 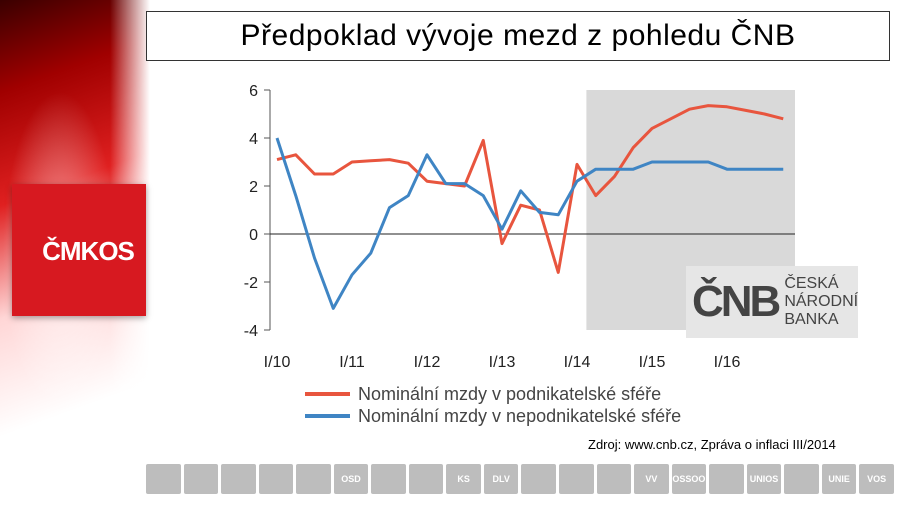 I want to click on x-tick-label: I/16, so click(x=727, y=362).